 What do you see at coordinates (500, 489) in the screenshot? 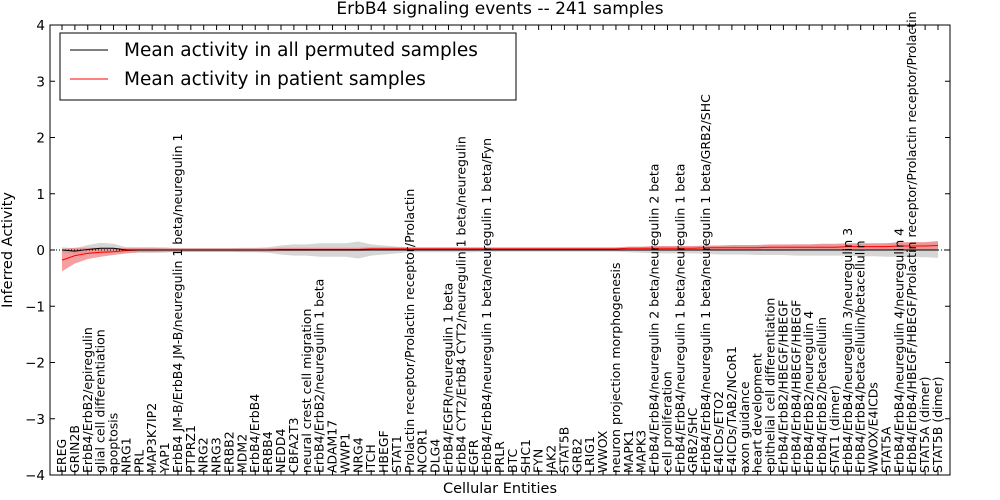
I see `x-axis-label: Cellular Entities` at bounding box center [500, 489].